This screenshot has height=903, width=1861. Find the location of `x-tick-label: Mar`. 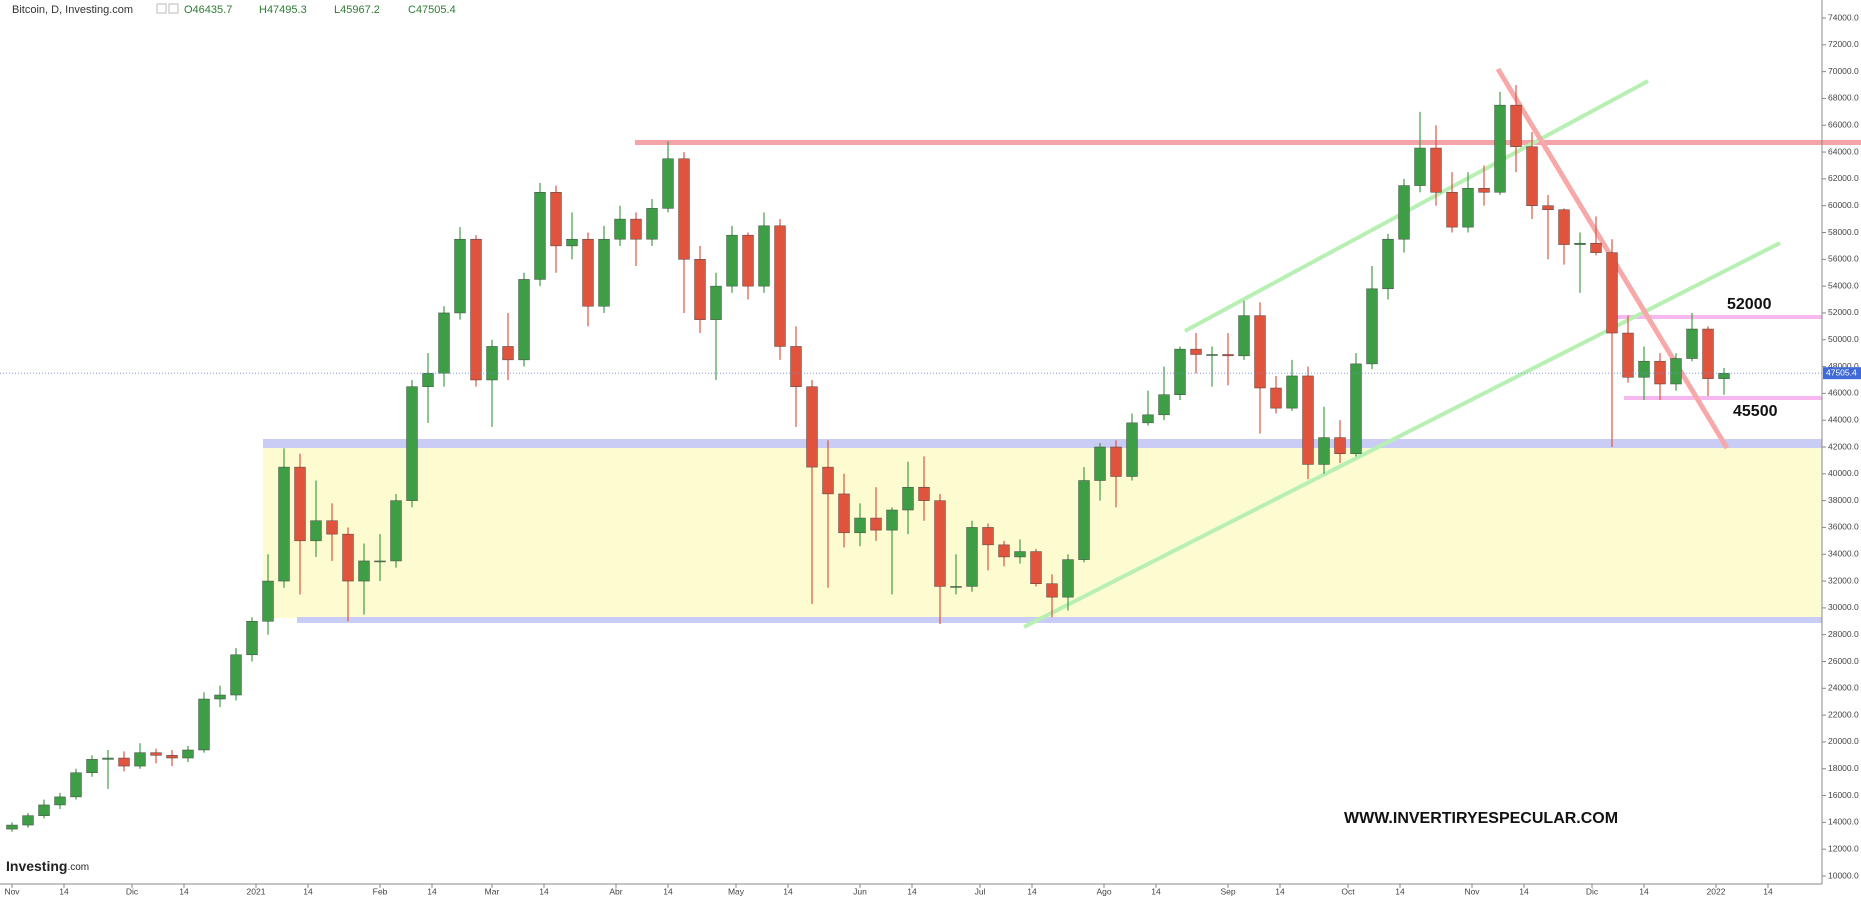

x-tick-label: Mar is located at coordinates (492, 891).